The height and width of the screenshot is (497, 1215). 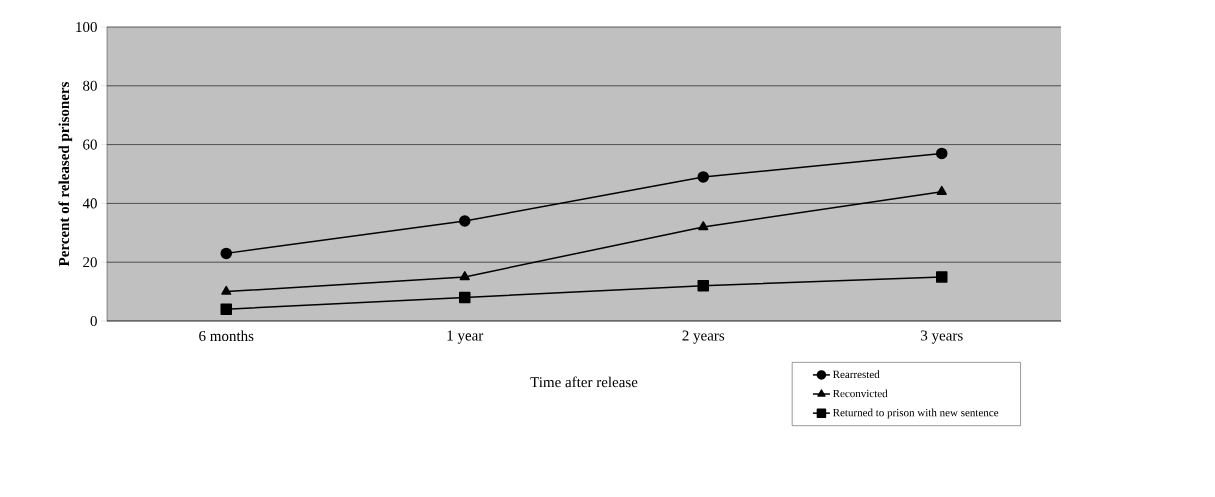 I want to click on y-tick-label: 100, so click(x=86, y=27).